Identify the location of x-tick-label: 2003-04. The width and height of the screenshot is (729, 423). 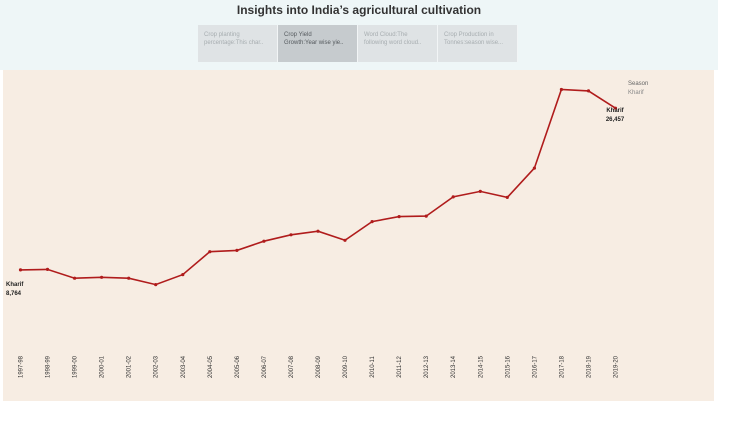
(184, 366).